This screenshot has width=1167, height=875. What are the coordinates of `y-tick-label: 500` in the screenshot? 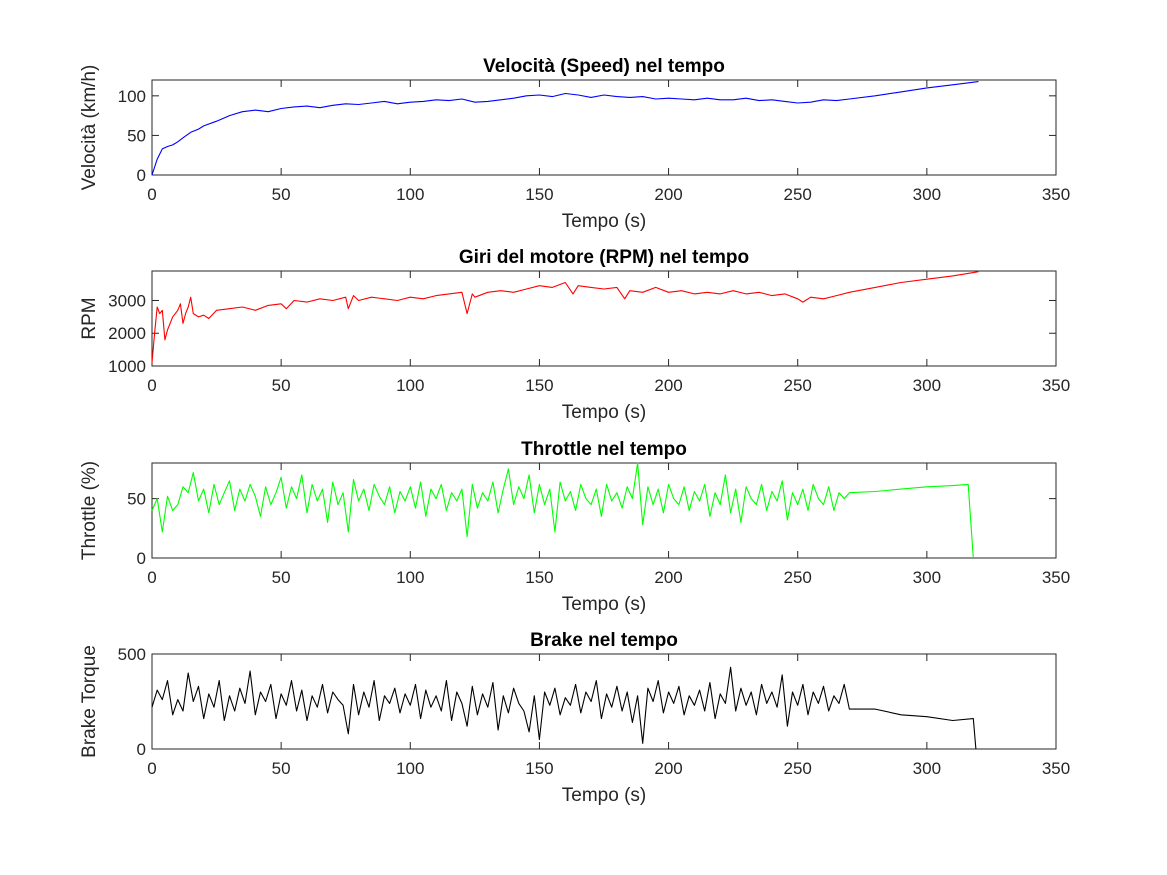 It's located at (132, 654).